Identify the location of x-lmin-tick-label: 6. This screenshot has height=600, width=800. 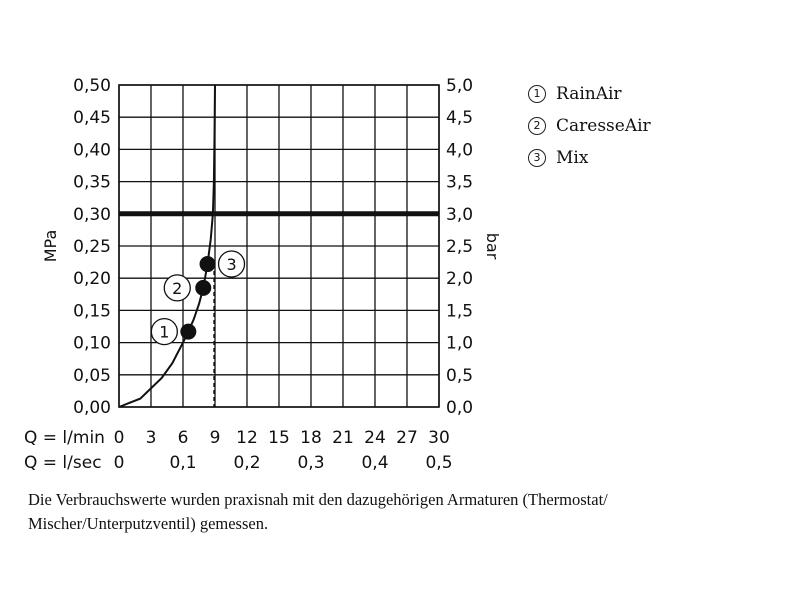
(183, 438).